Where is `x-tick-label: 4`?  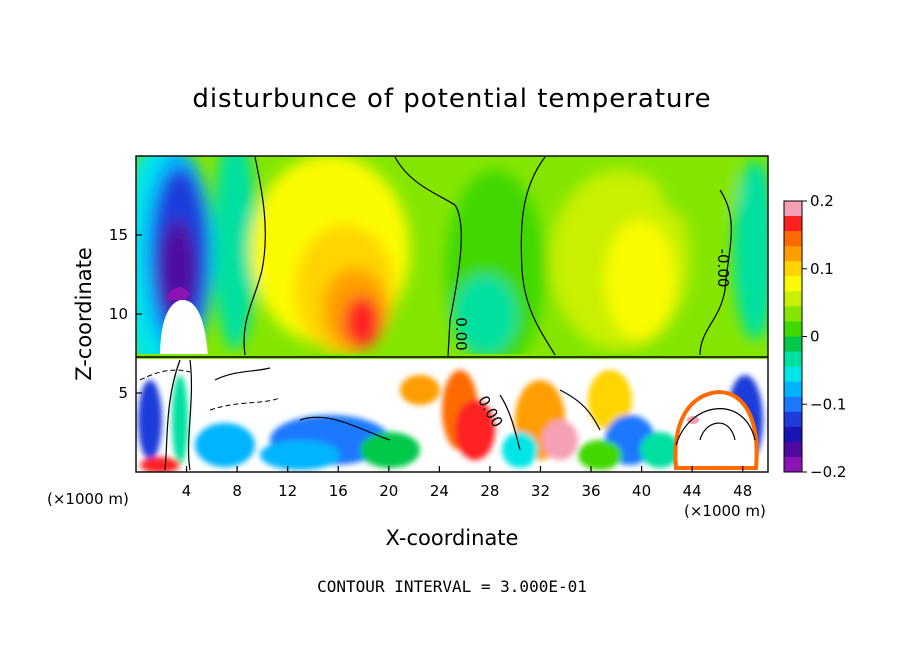 x-tick-label: 4 is located at coordinates (187, 491).